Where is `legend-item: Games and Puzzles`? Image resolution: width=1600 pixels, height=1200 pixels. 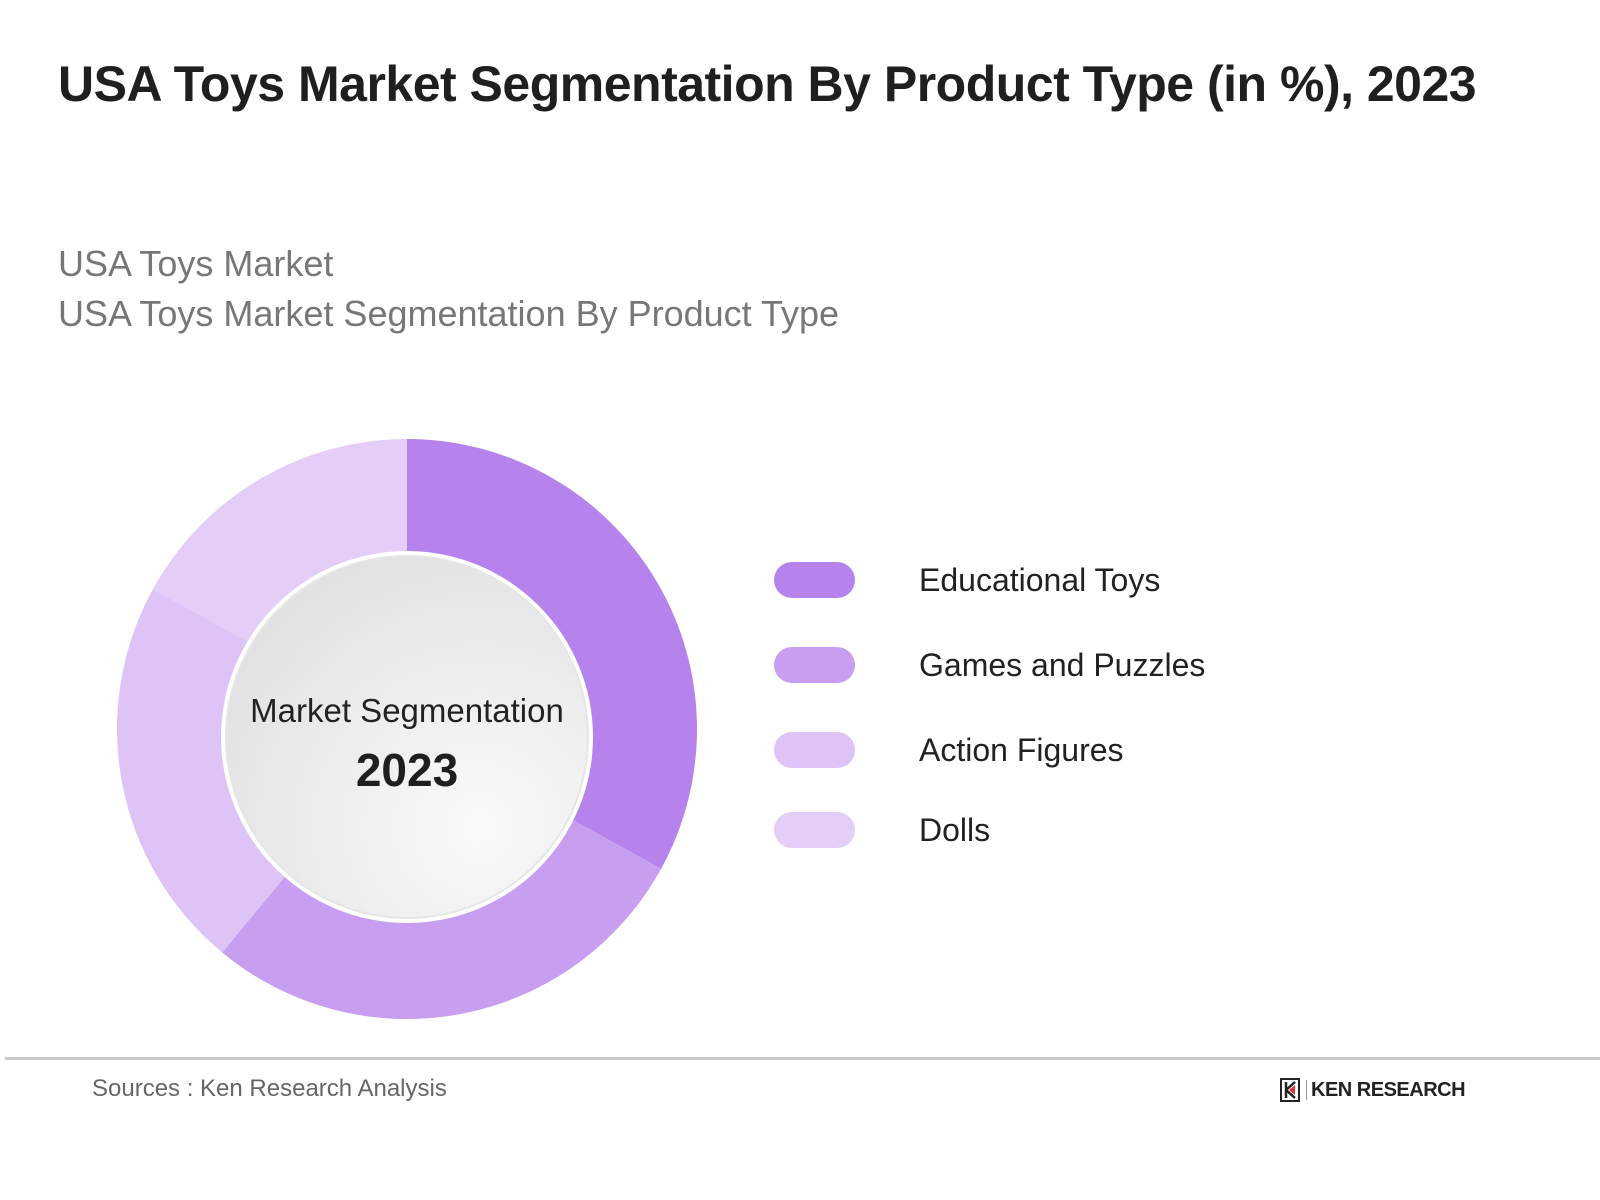
legend-item: Games and Puzzles is located at coordinates (989, 665).